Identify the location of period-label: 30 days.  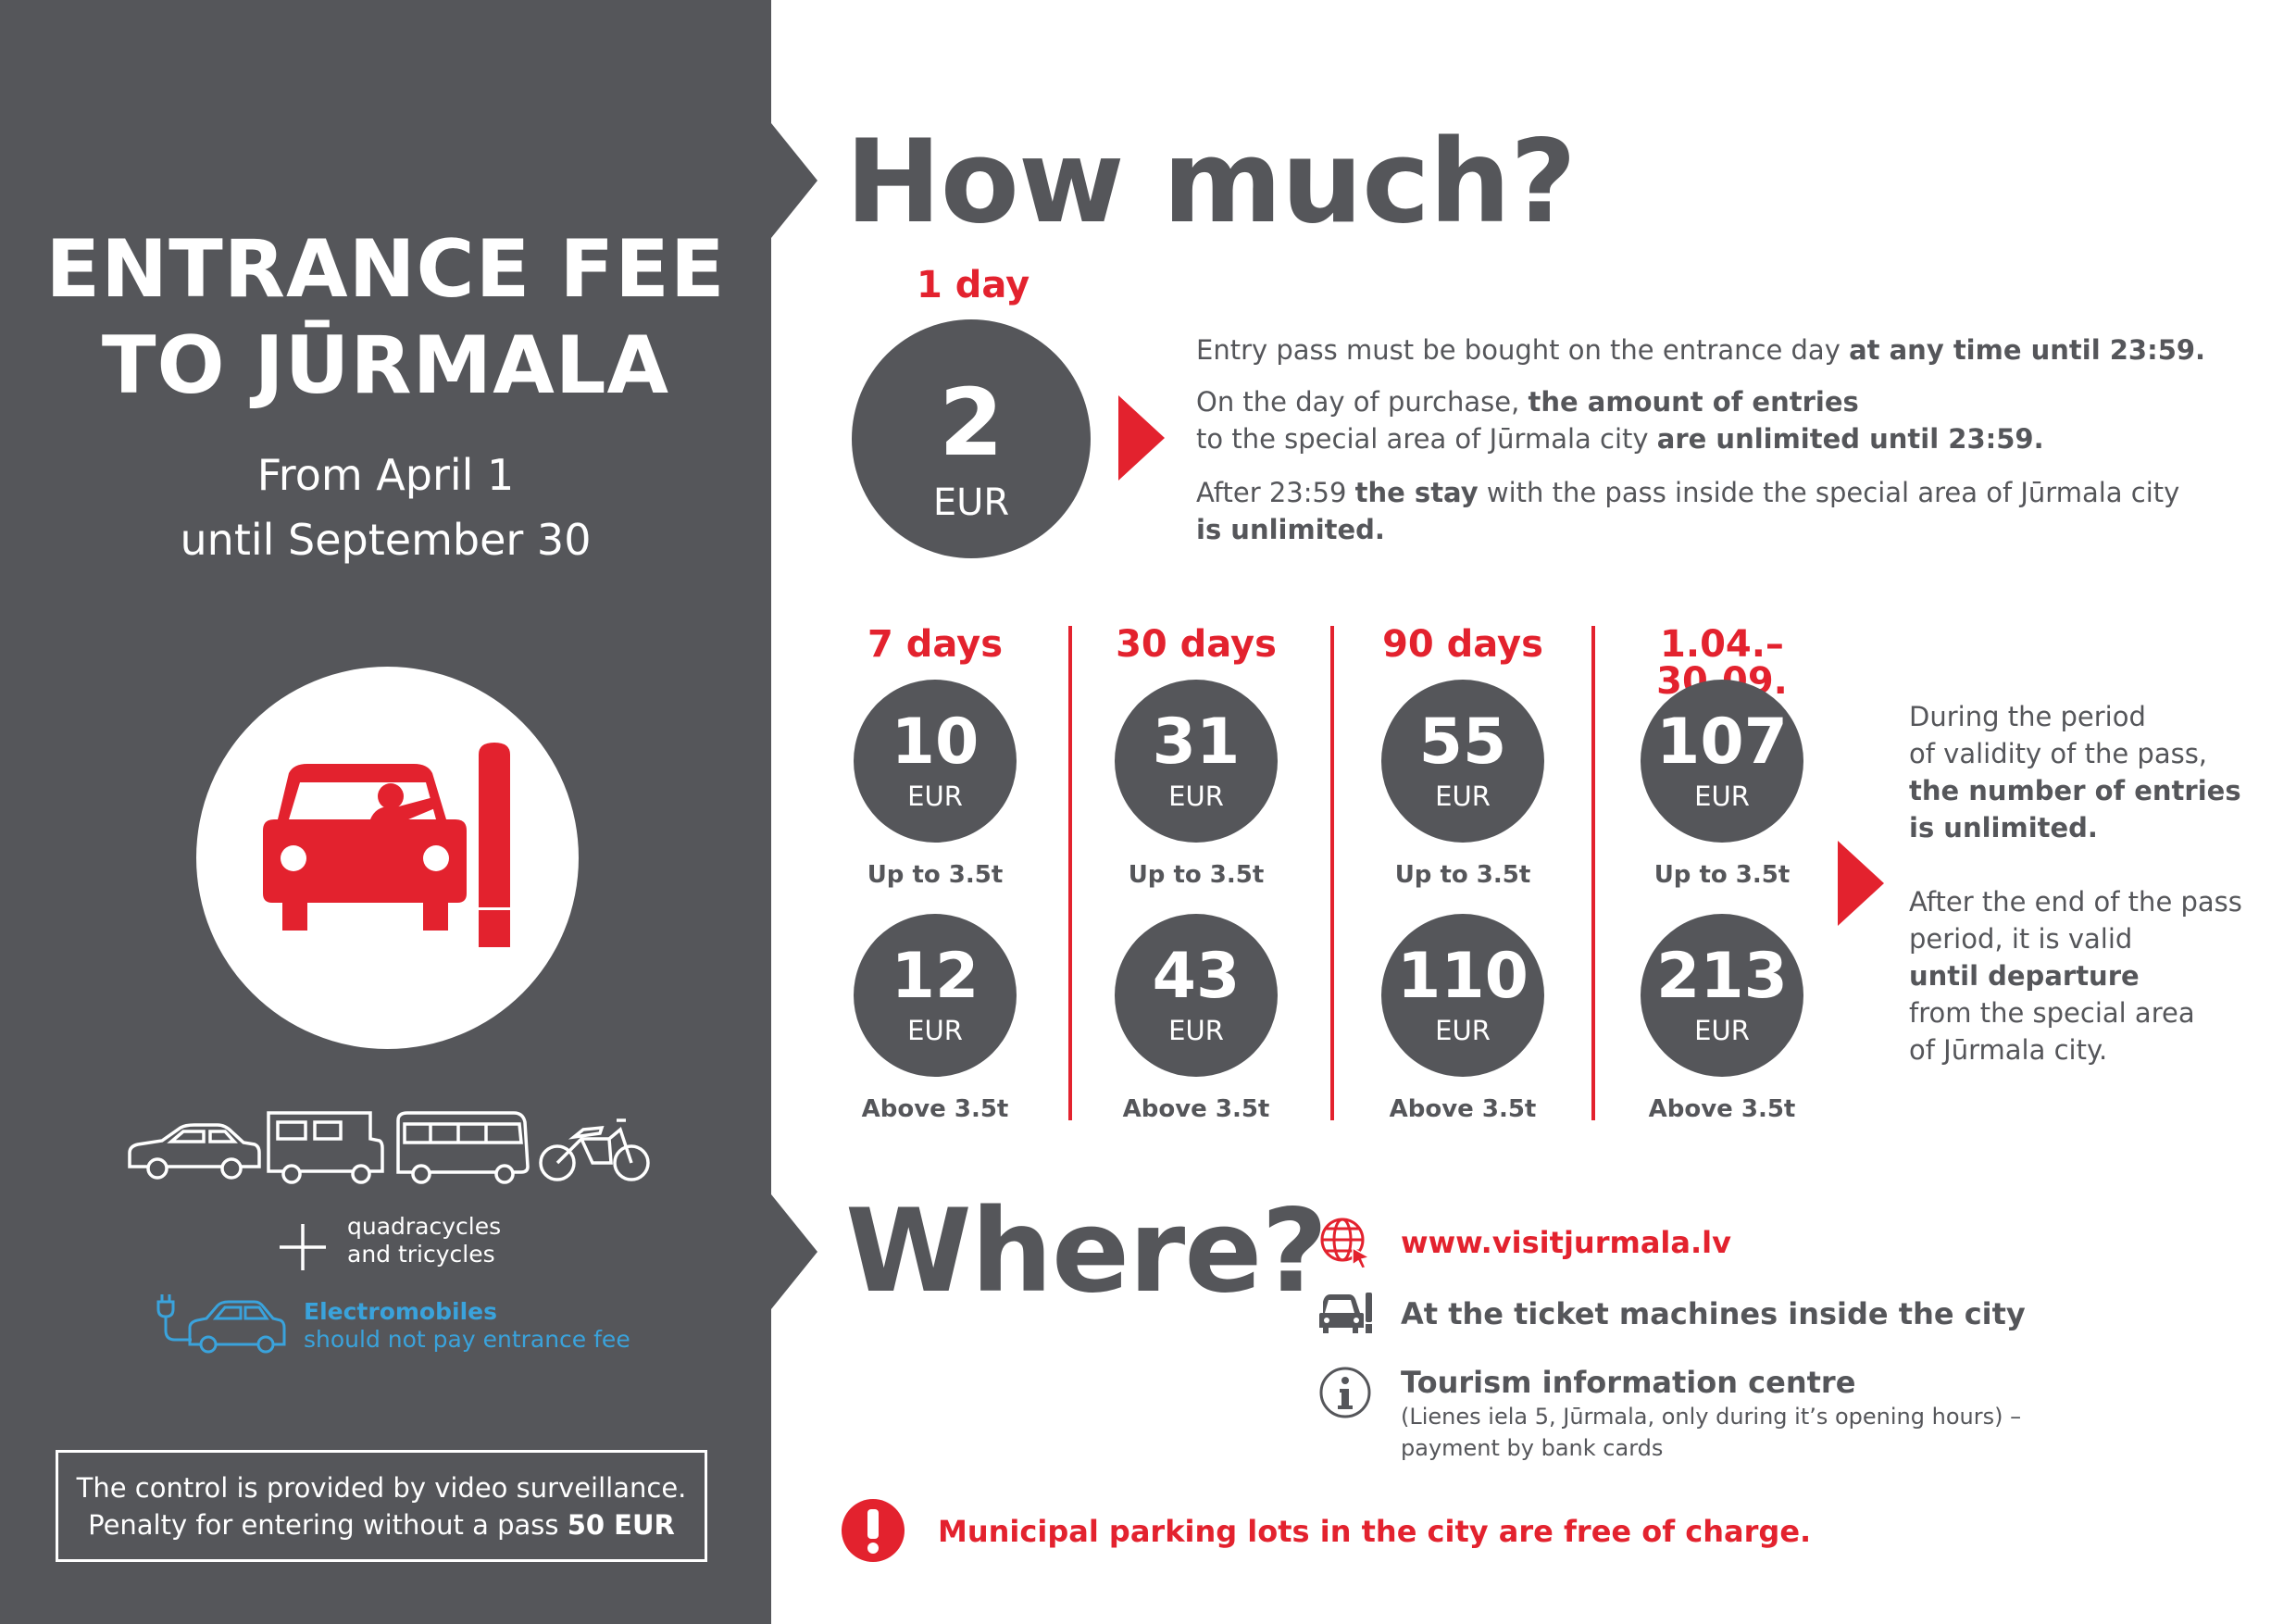
(1196, 644).